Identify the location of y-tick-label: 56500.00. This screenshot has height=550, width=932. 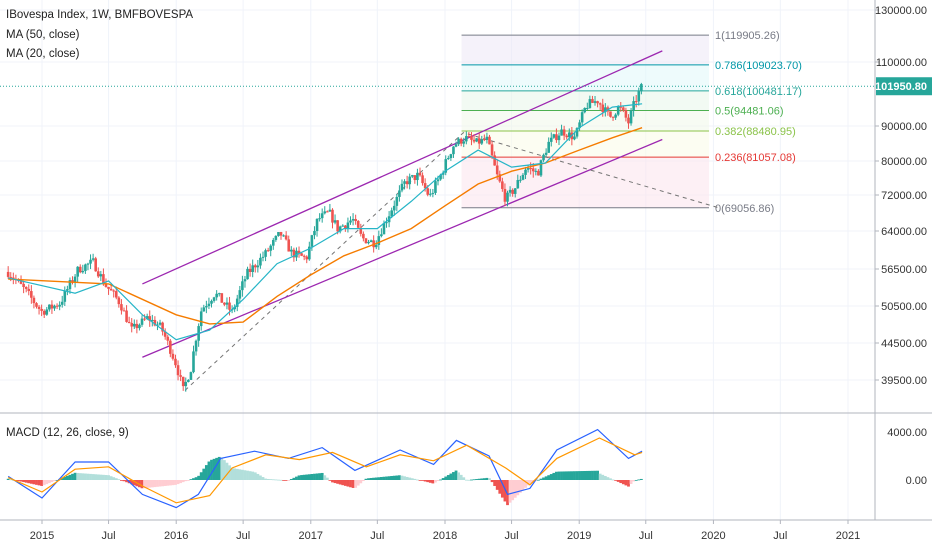
(904, 270).